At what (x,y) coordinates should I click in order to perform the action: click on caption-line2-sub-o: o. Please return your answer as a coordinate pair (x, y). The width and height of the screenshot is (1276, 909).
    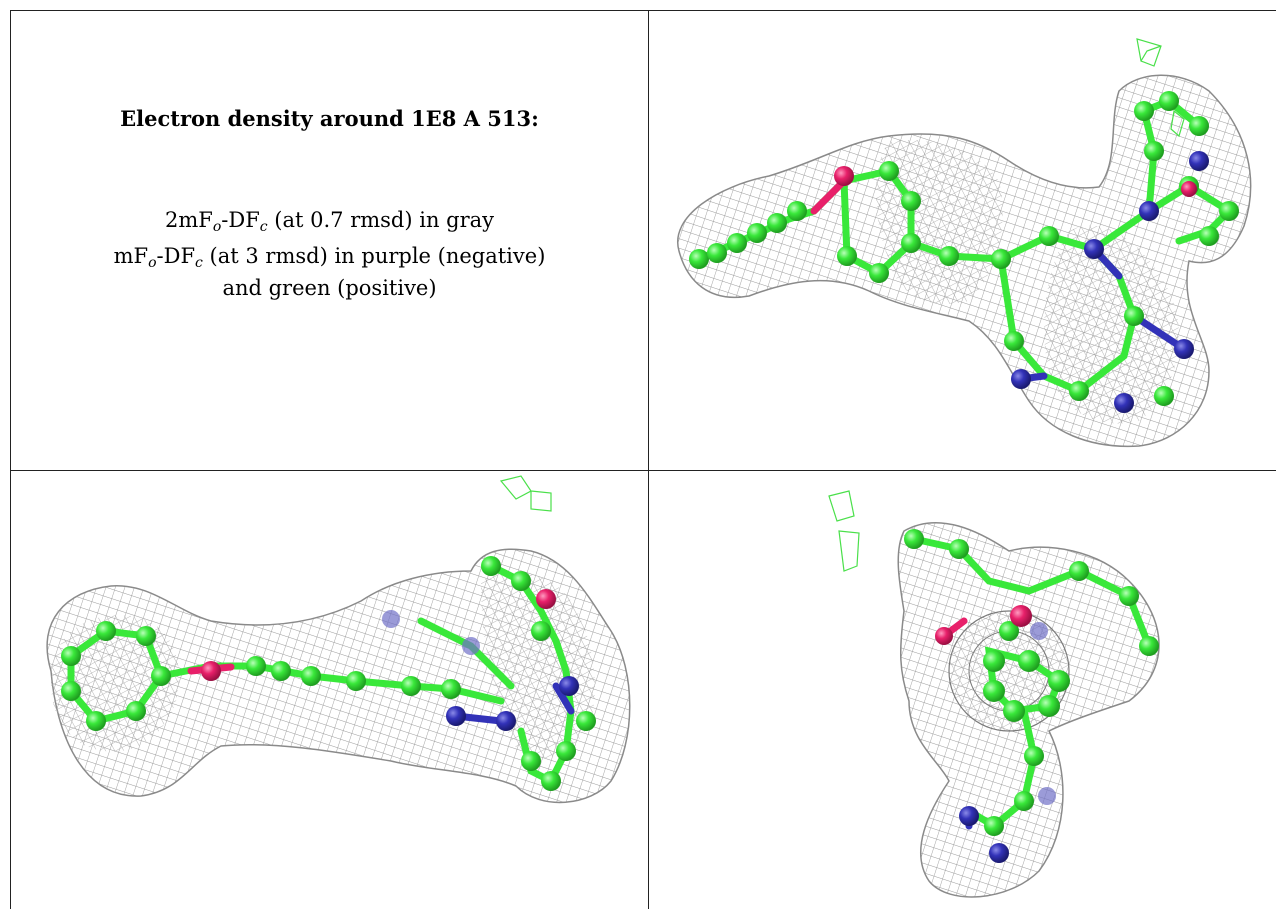
    Looking at the image, I should click on (152, 263).